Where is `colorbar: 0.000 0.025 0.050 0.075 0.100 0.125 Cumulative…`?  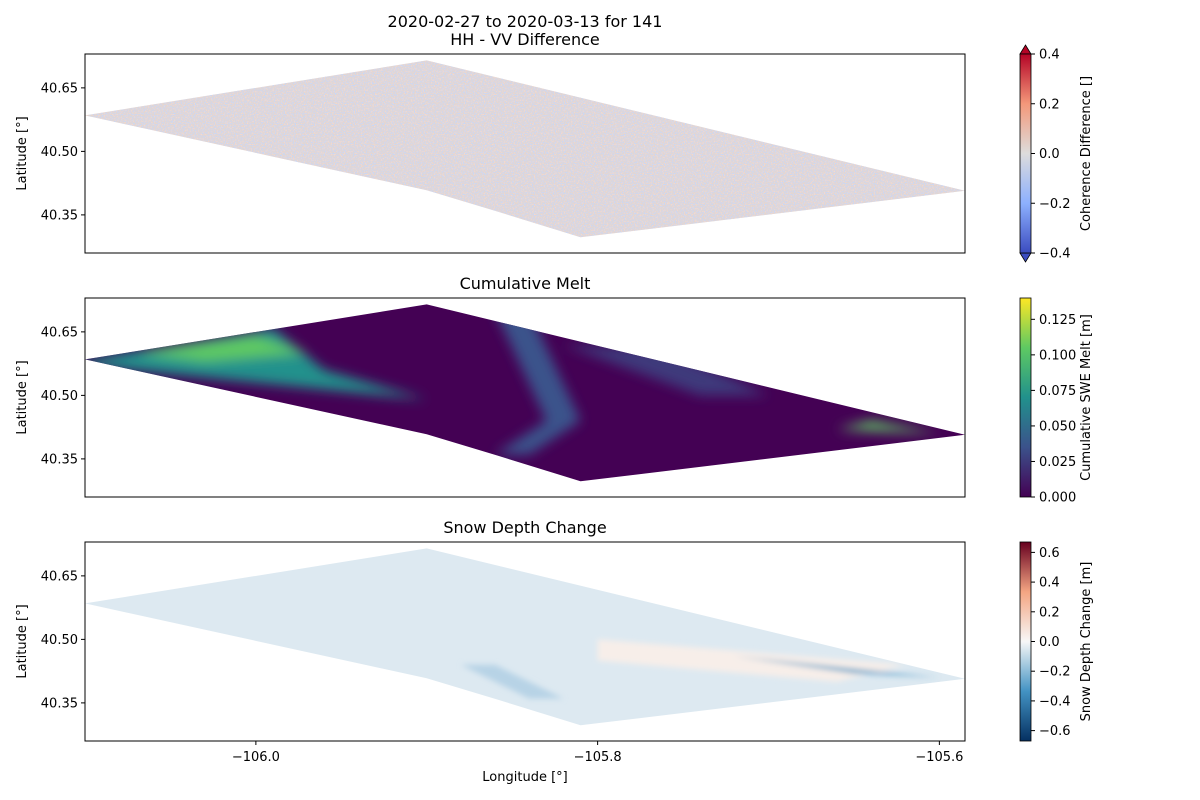 colorbar: 0.000 0.025 0.050 0.075 0.100 0.125 Cumulative… is located at coordinates (1056, 401).